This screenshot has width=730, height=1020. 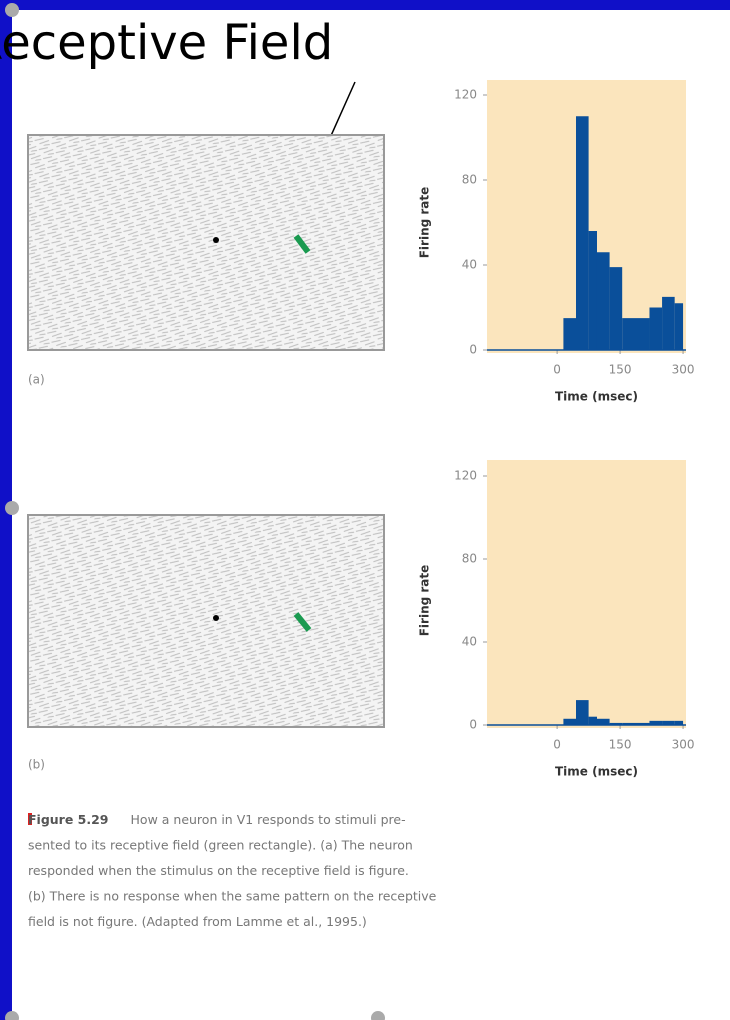 What do you see at coordinates (30, 819) in the screenshot?
I see `caption-marker` at bounding box center [30, 819].